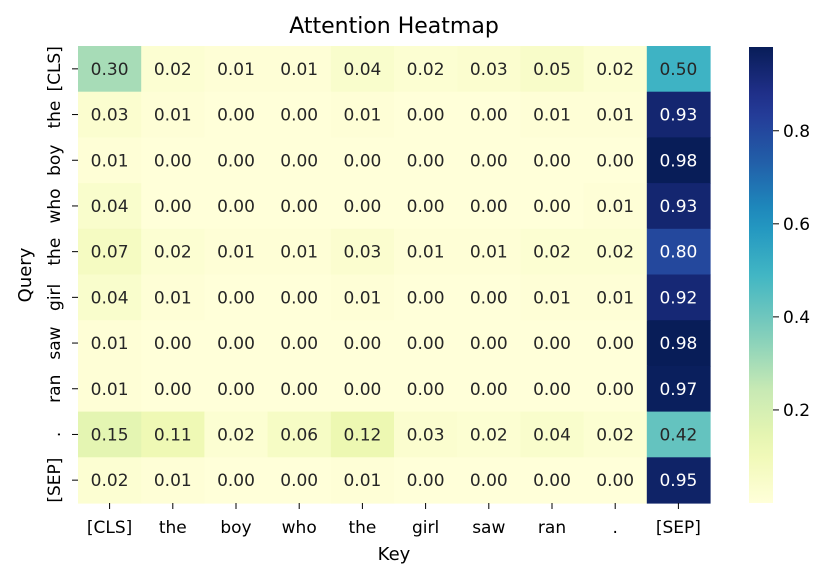 The height and width of the screenshot is (581, 835). I want to click on y-tick-label: [SEP], so click(55, 480).